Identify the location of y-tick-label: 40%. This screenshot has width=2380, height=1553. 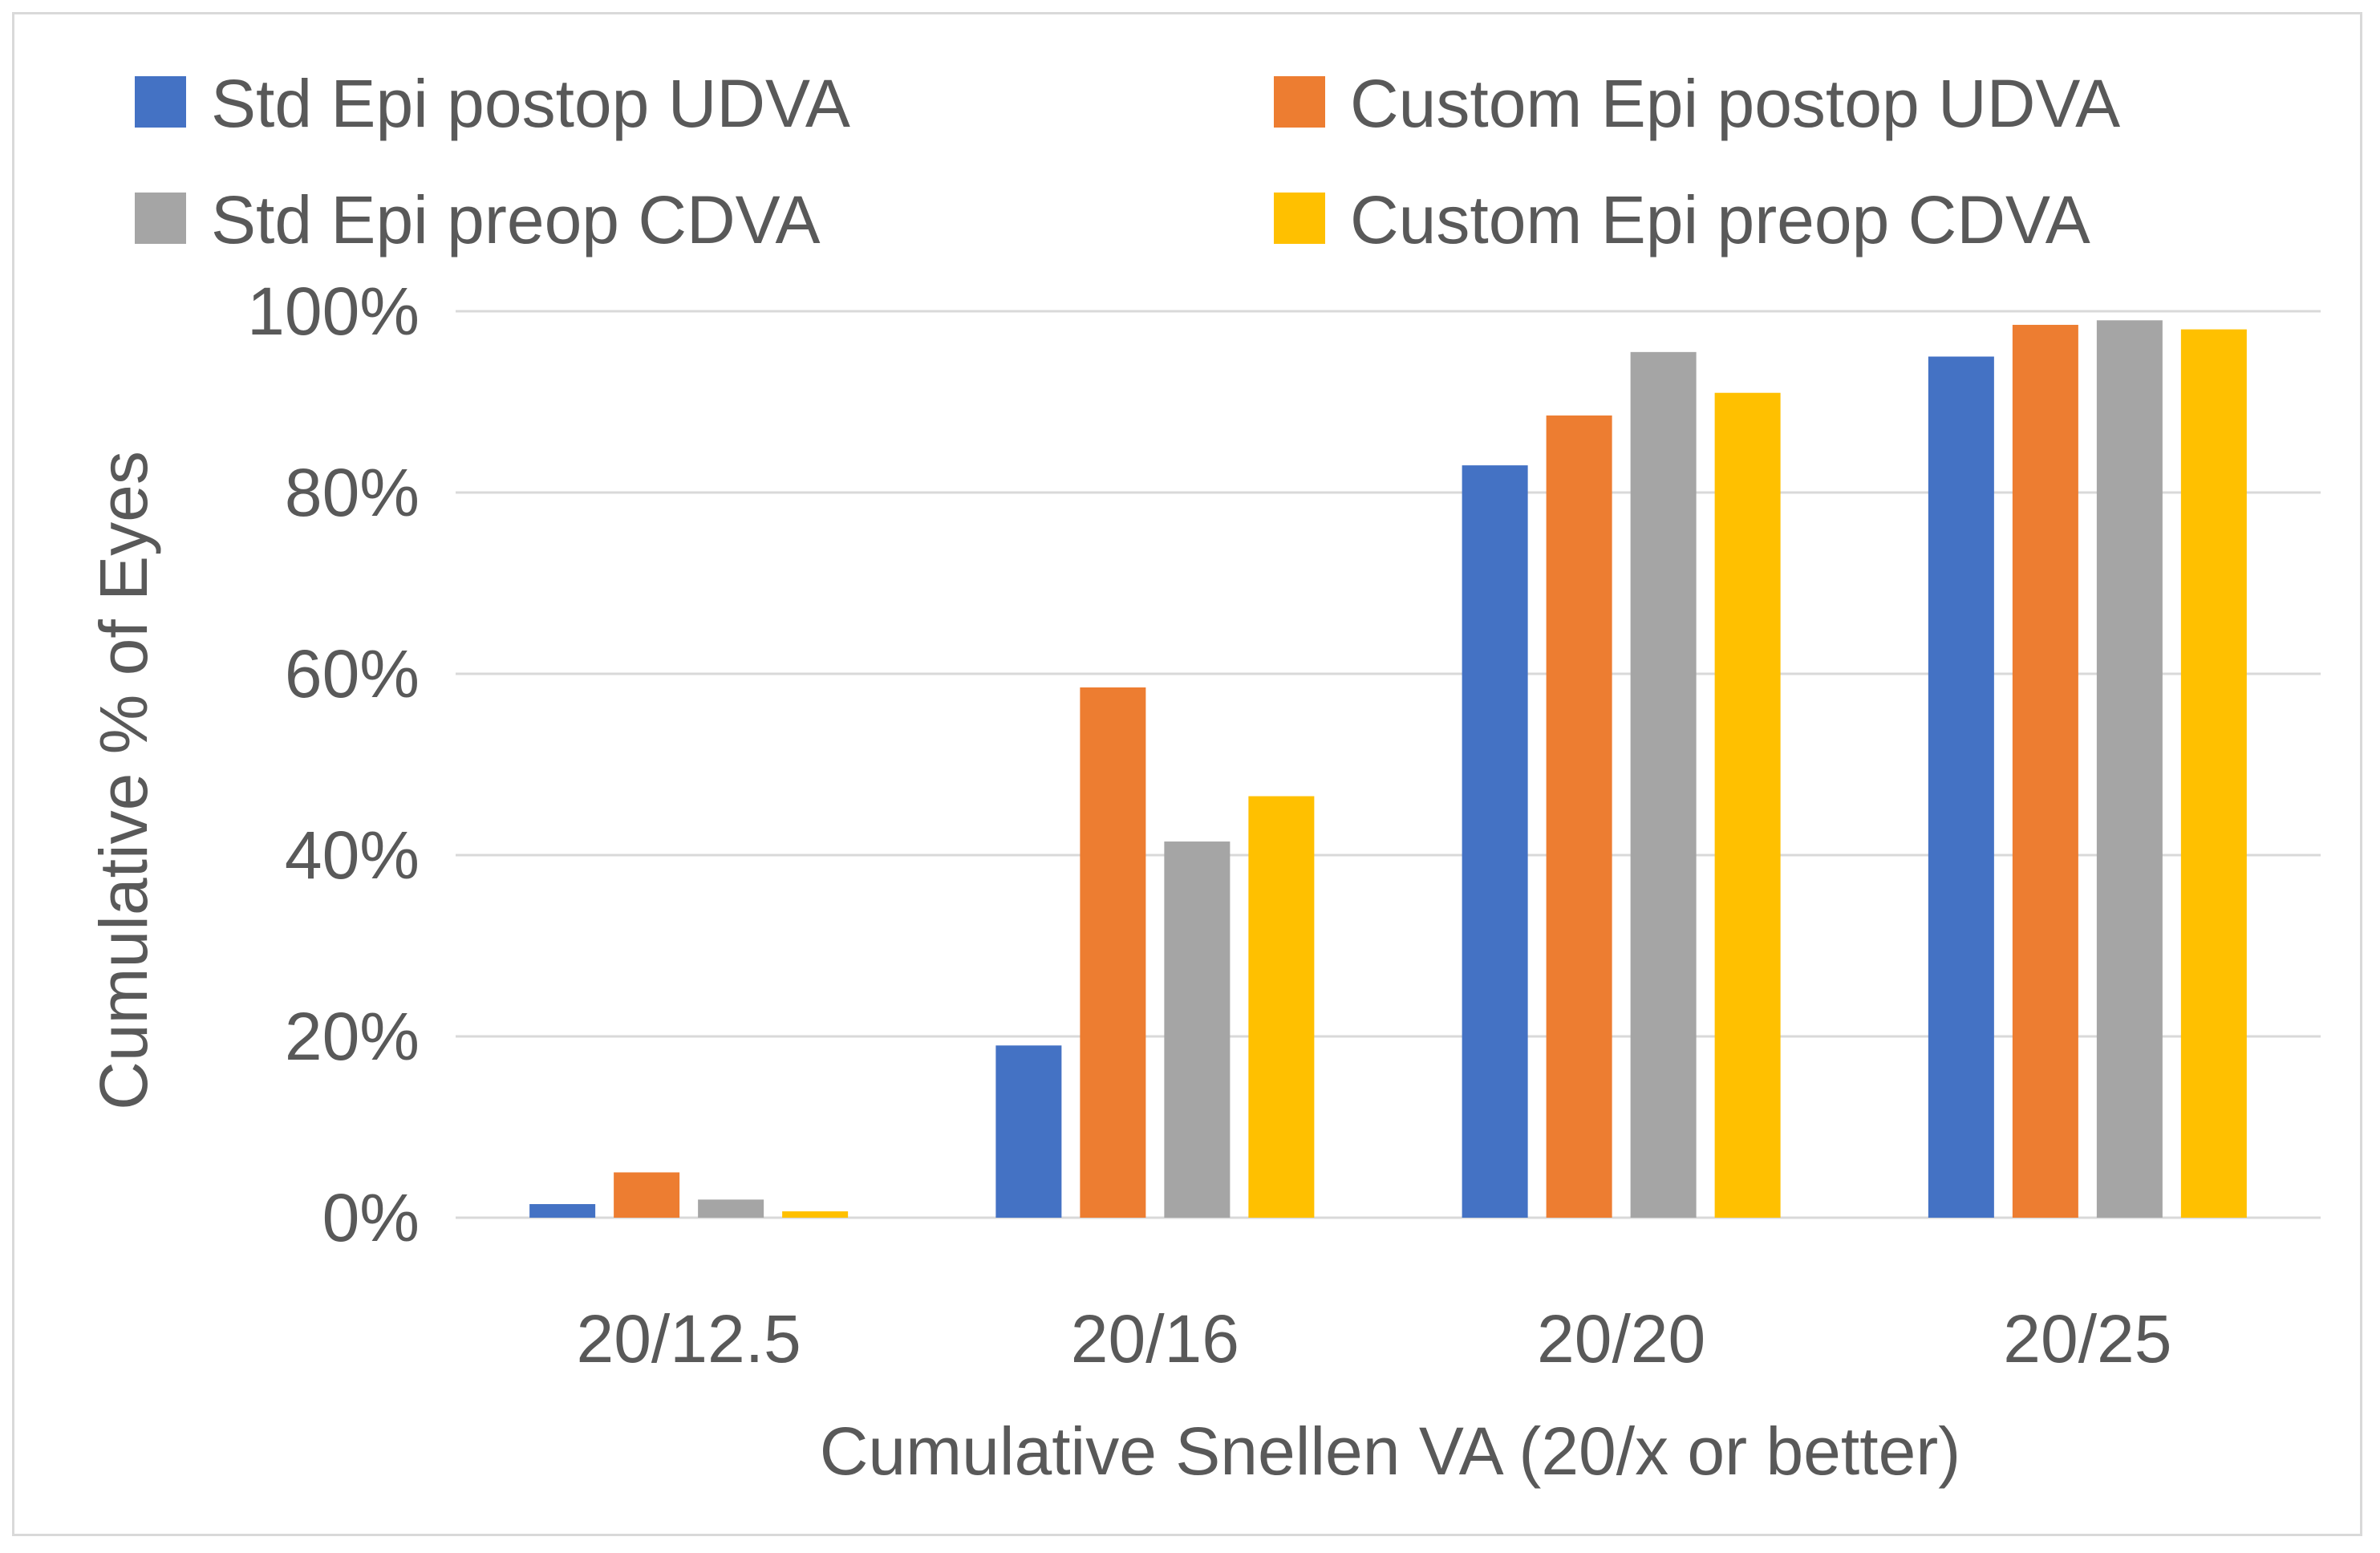
(353, 855).